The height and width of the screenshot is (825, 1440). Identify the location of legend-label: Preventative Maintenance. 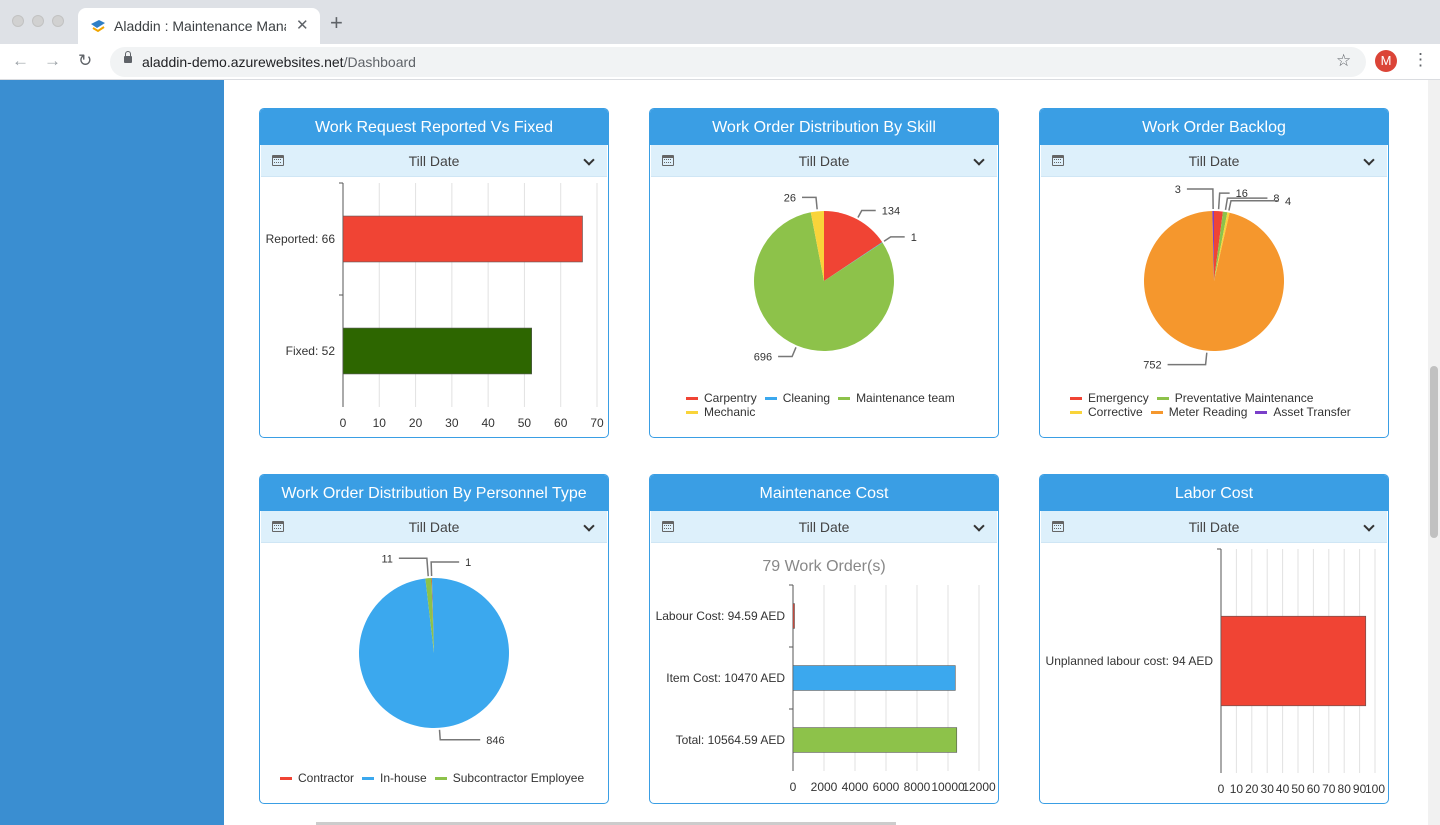
(1244, 398).